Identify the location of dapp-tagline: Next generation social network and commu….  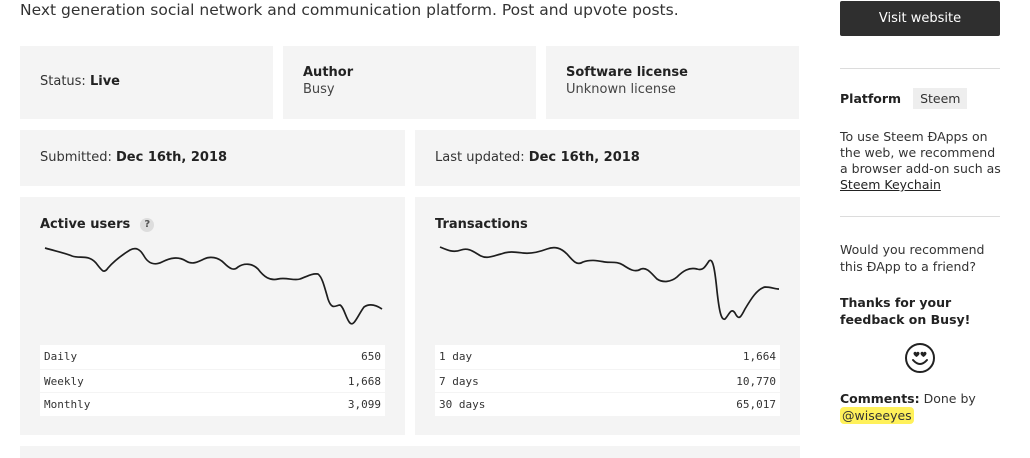
(349, 10).